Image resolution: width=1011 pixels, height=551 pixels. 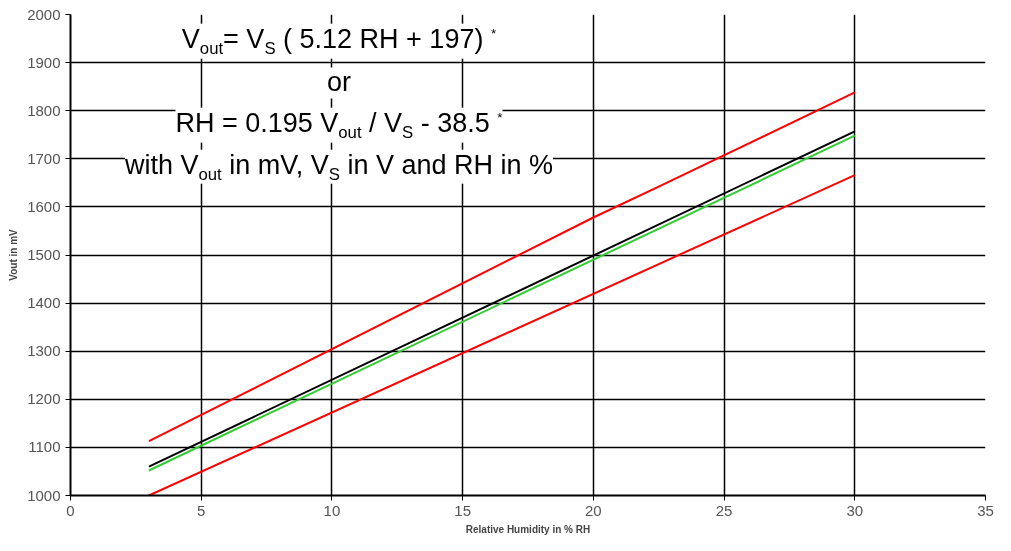 What do you see at coordinates (44, 495) in the screenshot?
I see `y-tick-label: 1000` at bounding box center [44, 495].